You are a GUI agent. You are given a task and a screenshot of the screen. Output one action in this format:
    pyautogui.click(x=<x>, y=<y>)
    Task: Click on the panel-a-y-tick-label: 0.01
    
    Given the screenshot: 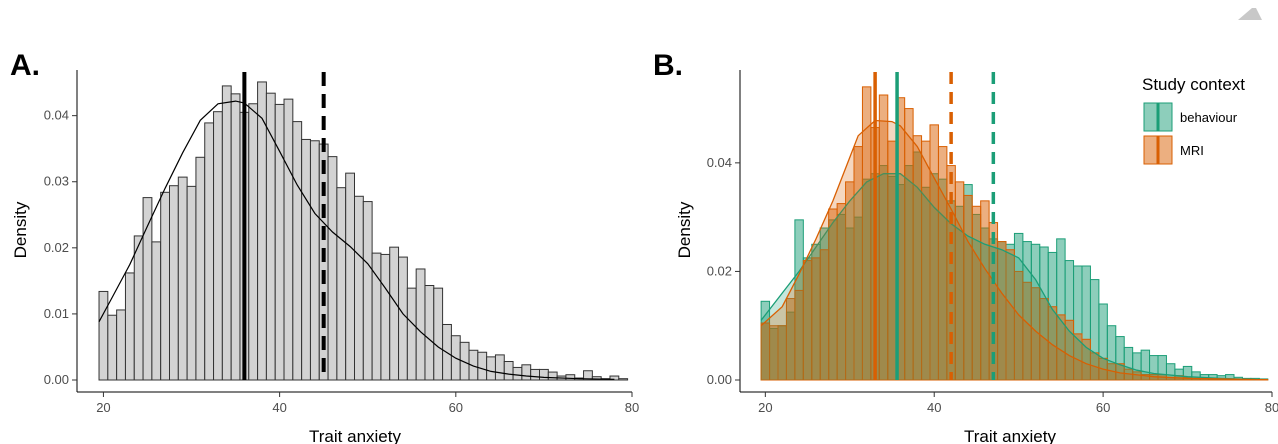 What is the action you would take?
    pyautogui.click(x=56, y=313)
    